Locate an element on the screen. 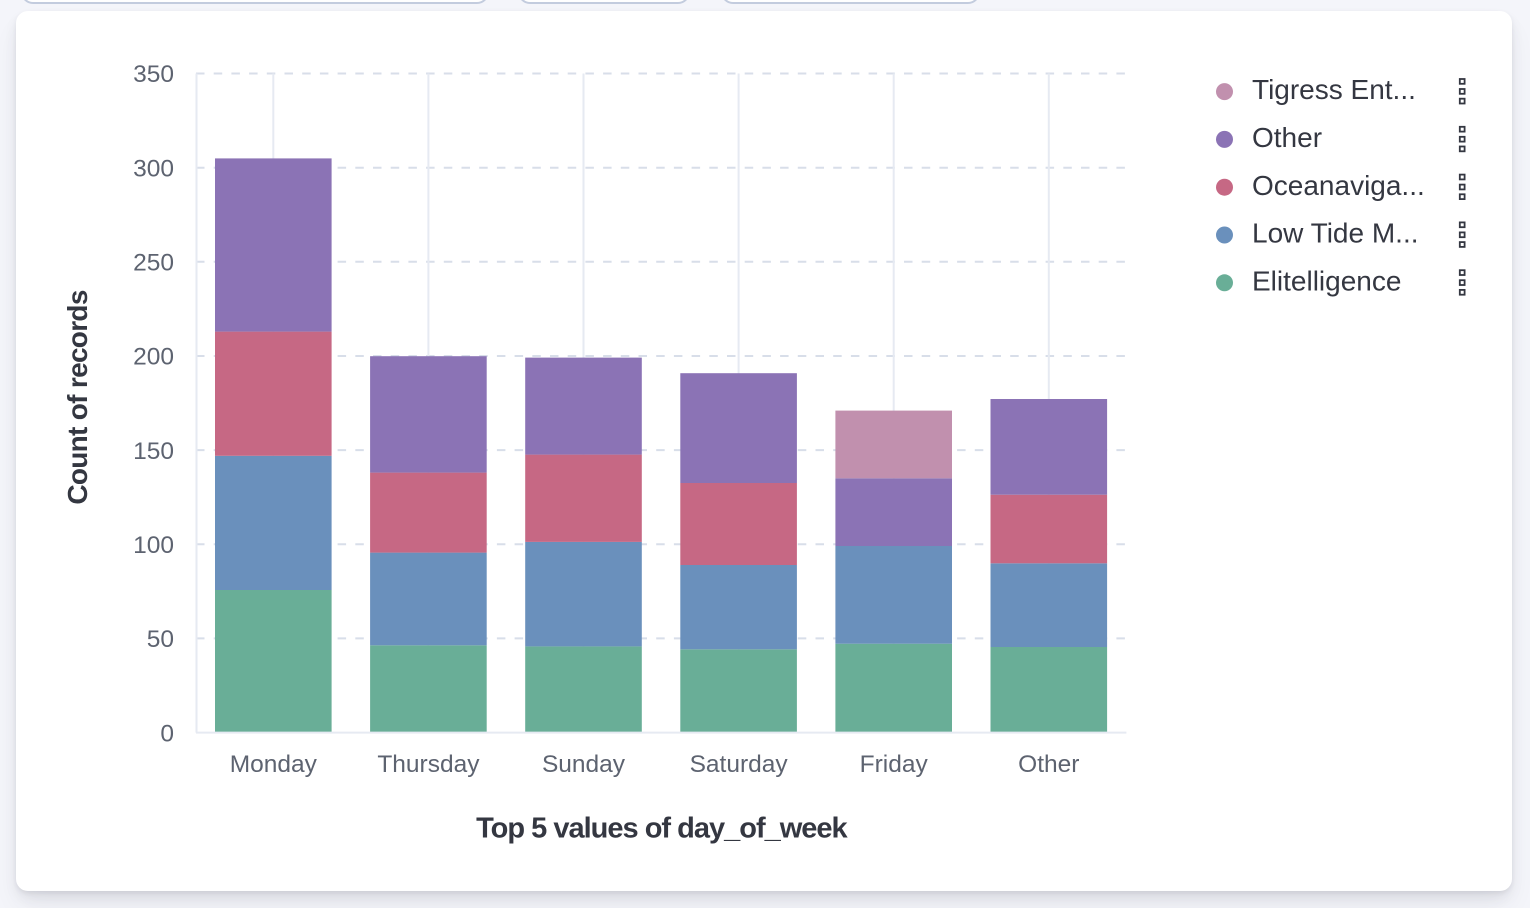  svg-text: 150 is located at coordinates (153, 451).